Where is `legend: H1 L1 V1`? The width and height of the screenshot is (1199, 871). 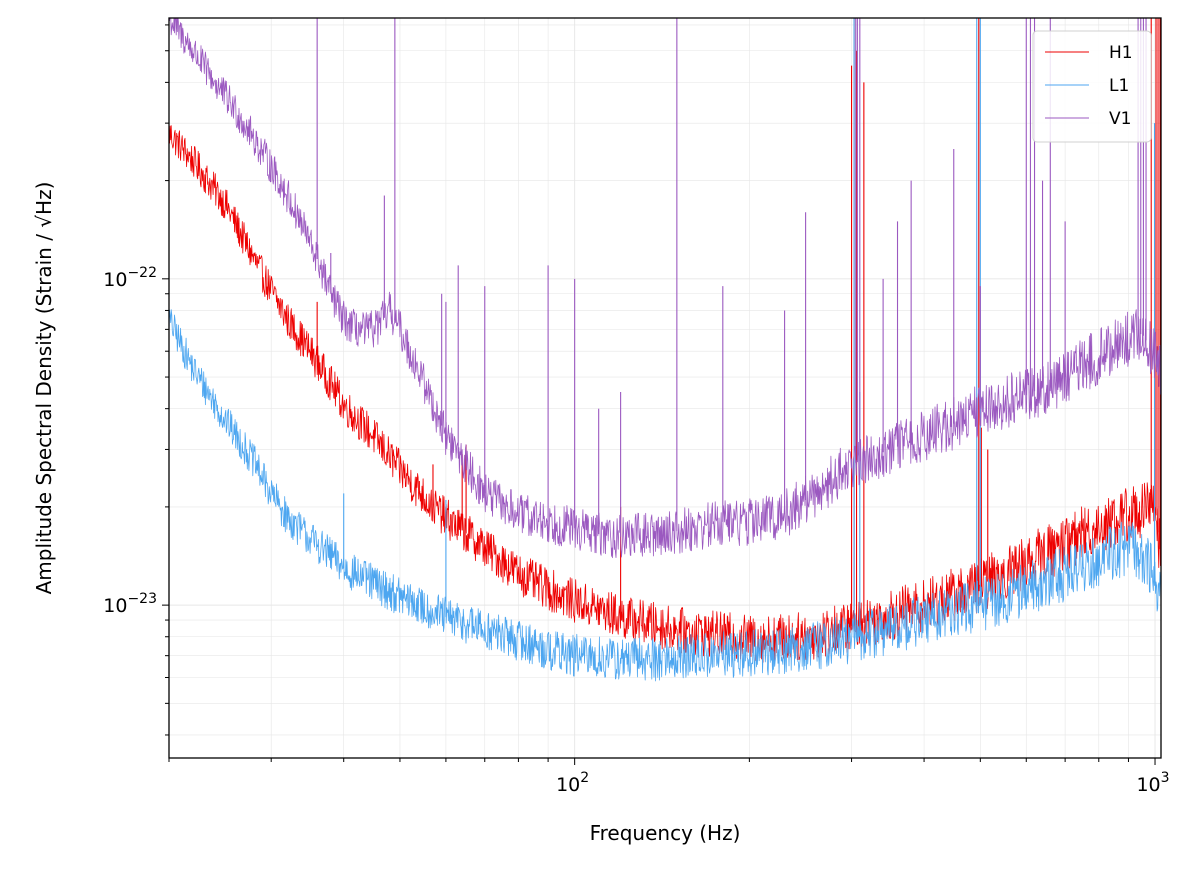
legend: H1 L1 V1 is located at coordinates (1092, 86).